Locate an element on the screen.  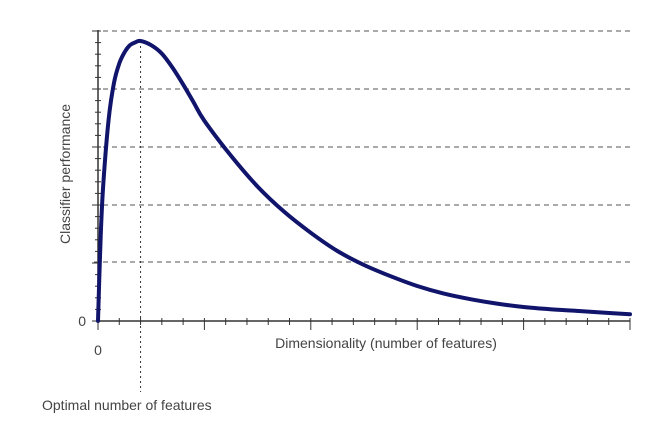
optimum-label: Optimal number of features is located at coordinates (127, 405).